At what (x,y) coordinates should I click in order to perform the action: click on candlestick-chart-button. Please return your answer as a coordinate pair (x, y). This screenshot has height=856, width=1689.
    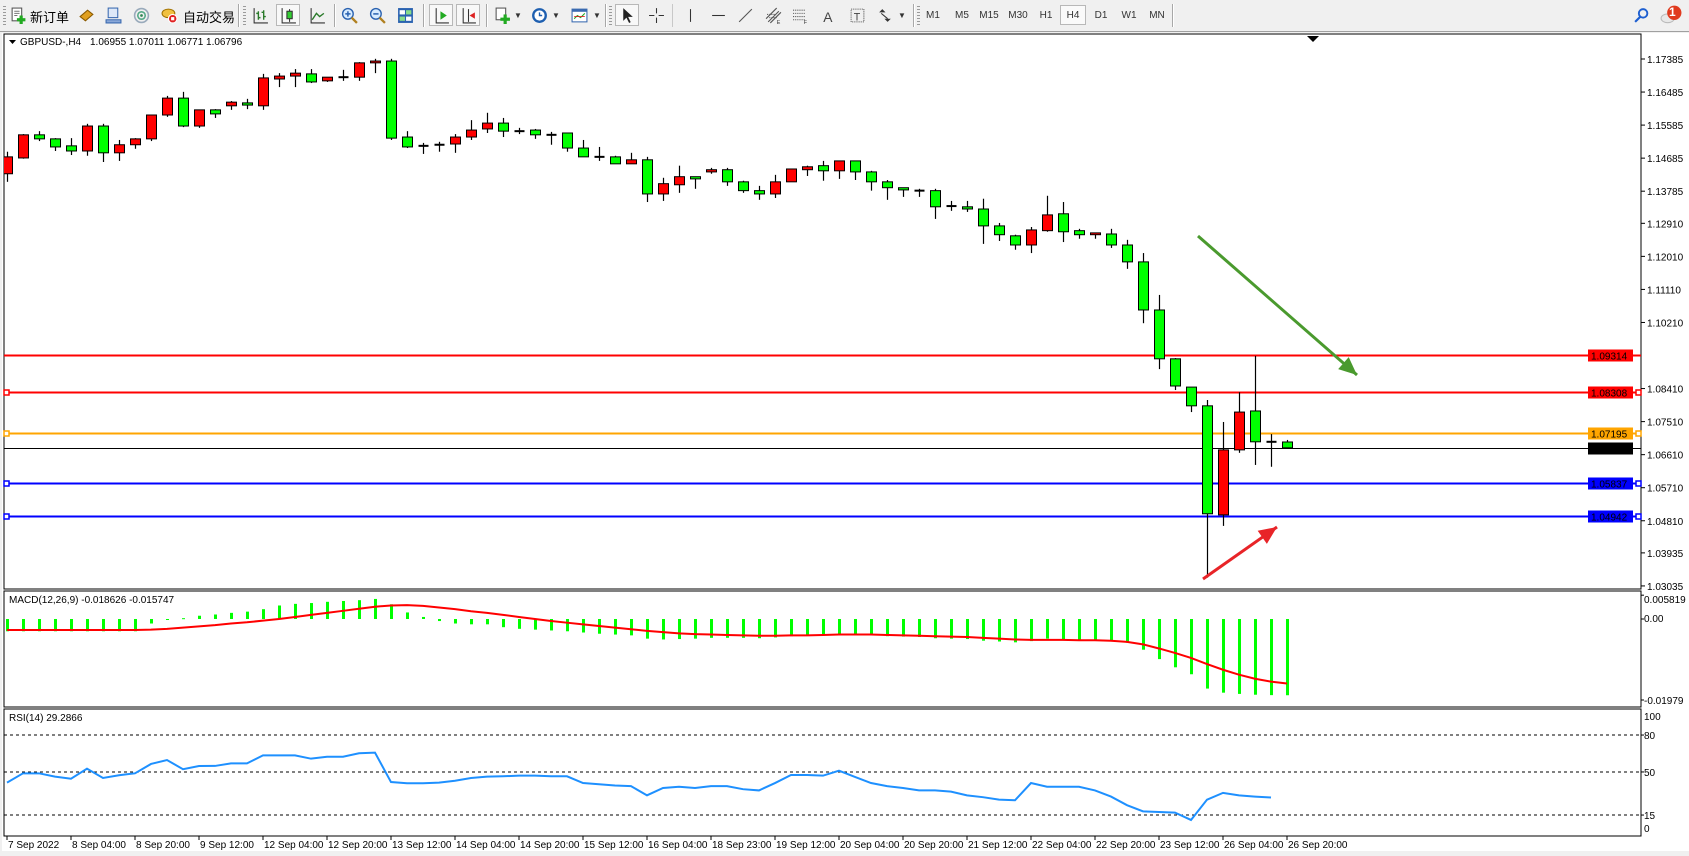
    Looking at the image, I should click on (288, 15).